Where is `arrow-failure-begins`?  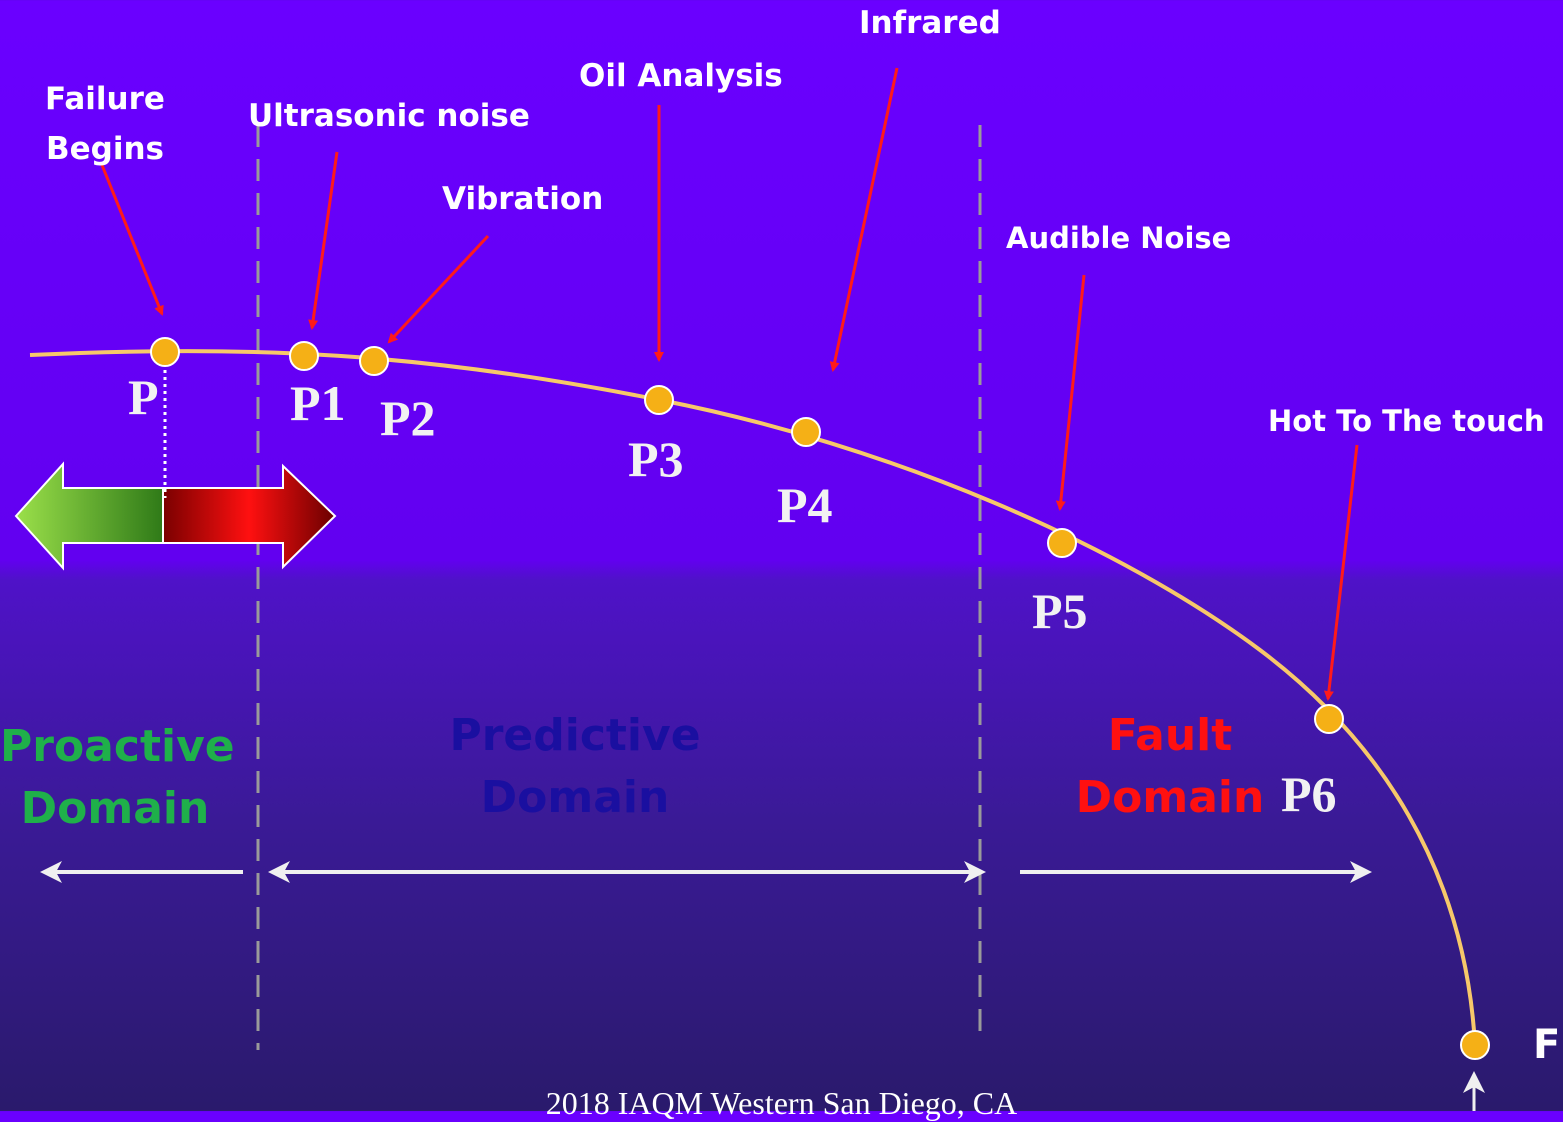 arrow-failure-begins is located at coordinates (132, 240).